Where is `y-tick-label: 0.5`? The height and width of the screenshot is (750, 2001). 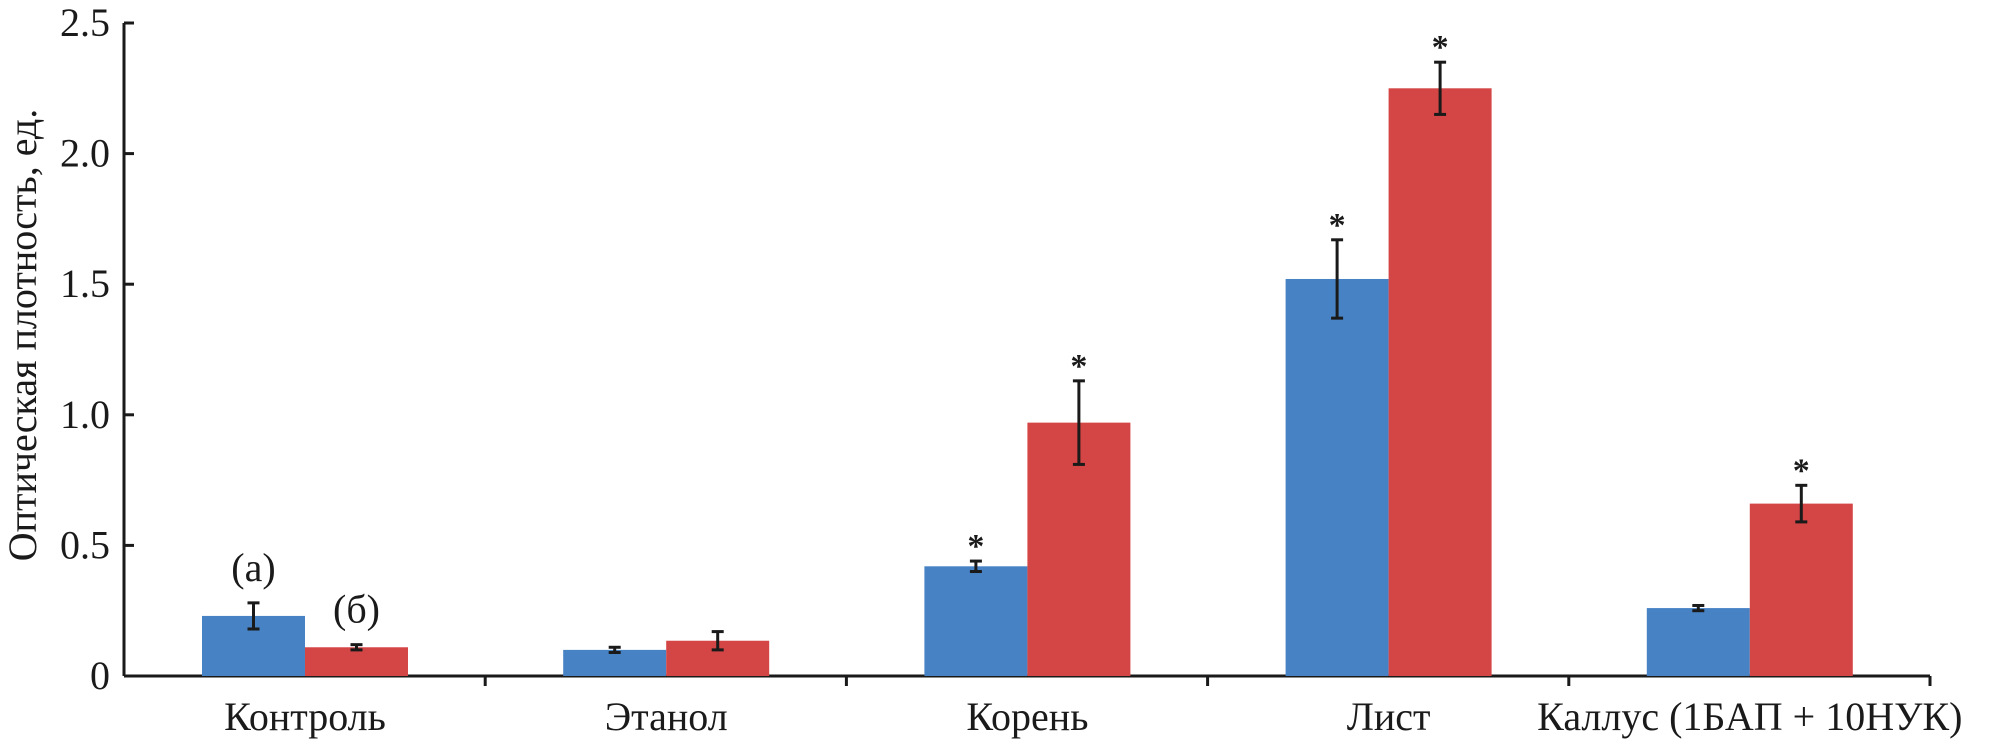 y-tick-label: 0.5 is located at coordinates (85, 544).